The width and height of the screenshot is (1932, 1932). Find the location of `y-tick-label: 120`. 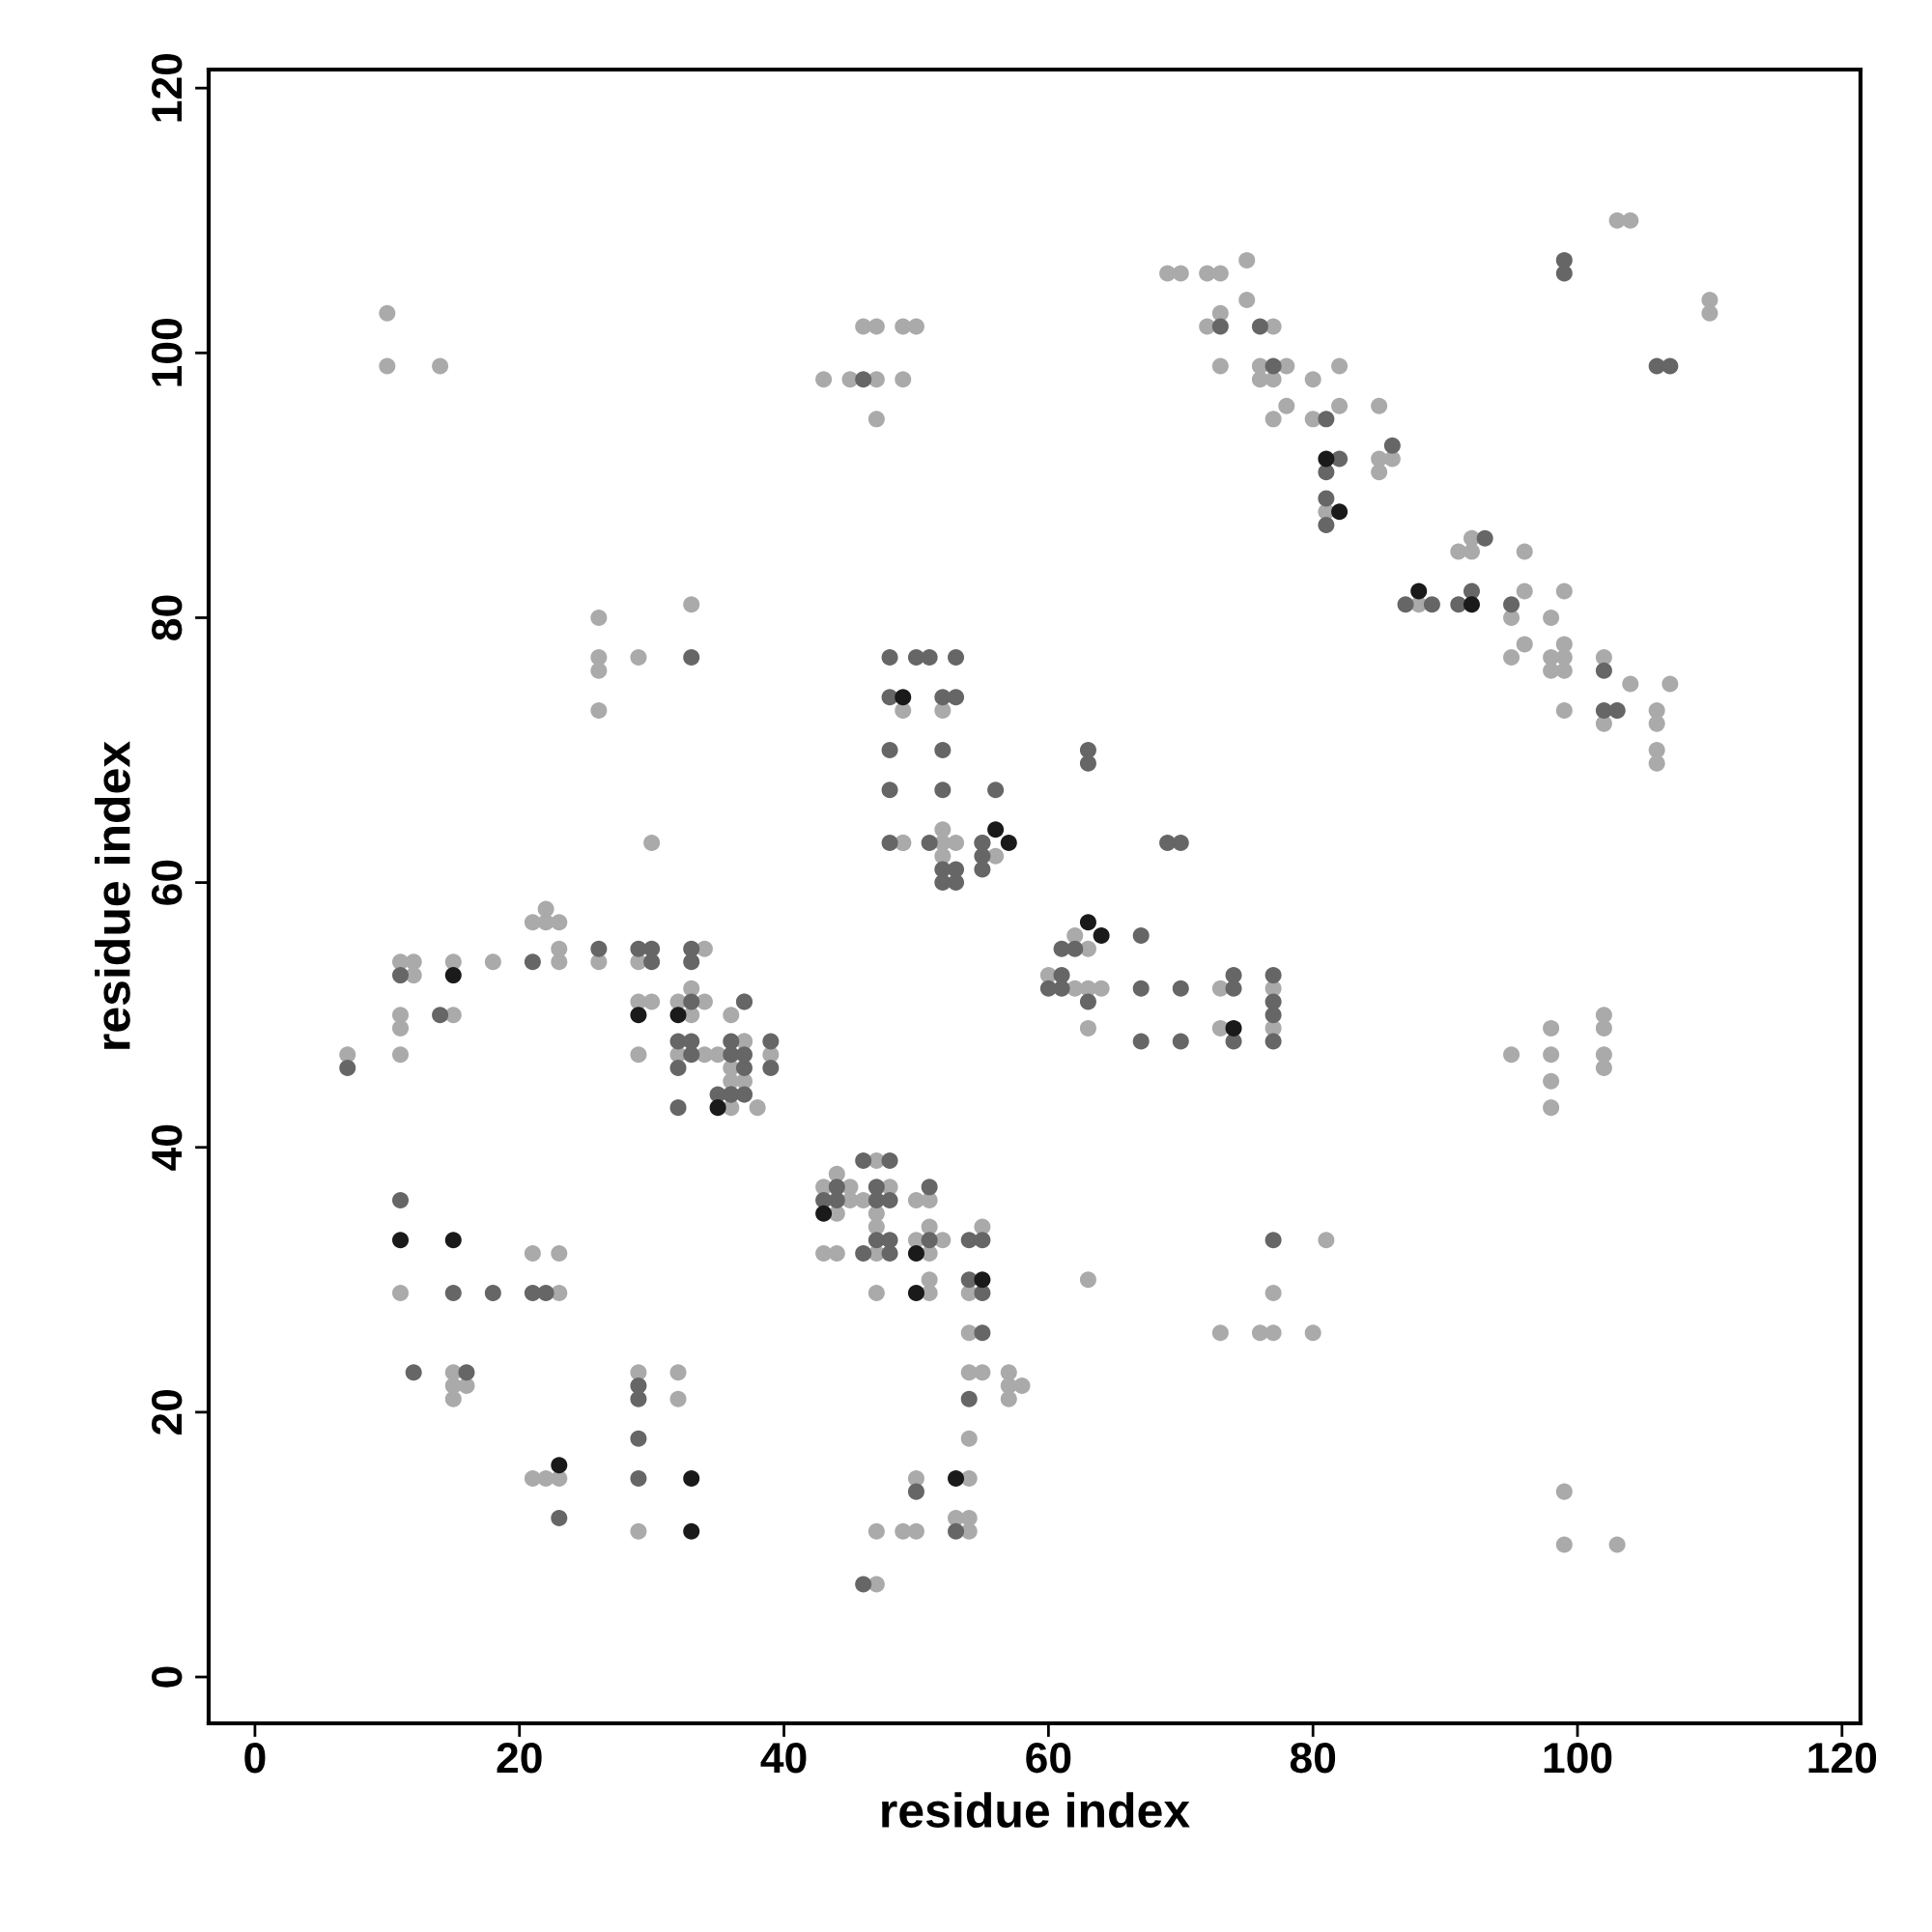

y-tick-label: 120 is located at coordinates (167, 87).